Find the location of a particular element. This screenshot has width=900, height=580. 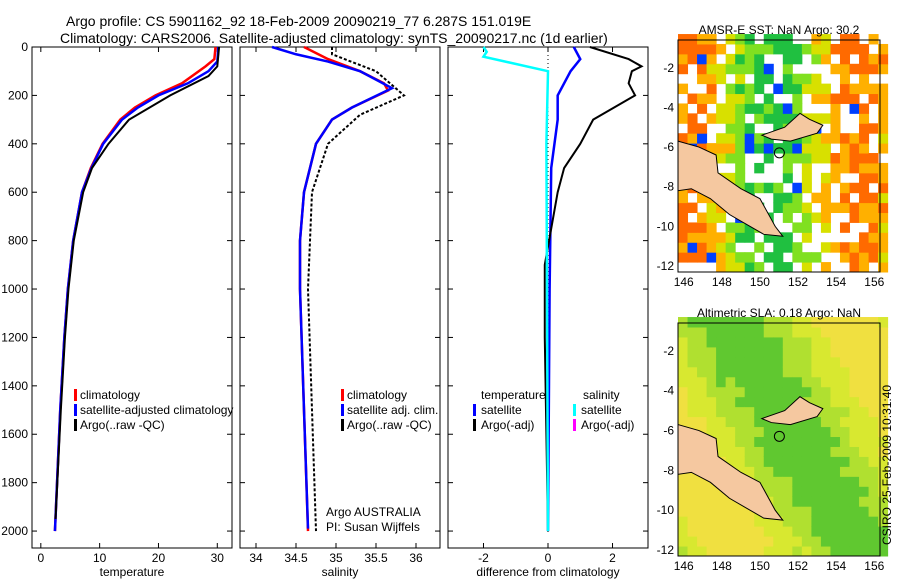

map-y-tick-label: -8 is located at coordinates (668, 187).